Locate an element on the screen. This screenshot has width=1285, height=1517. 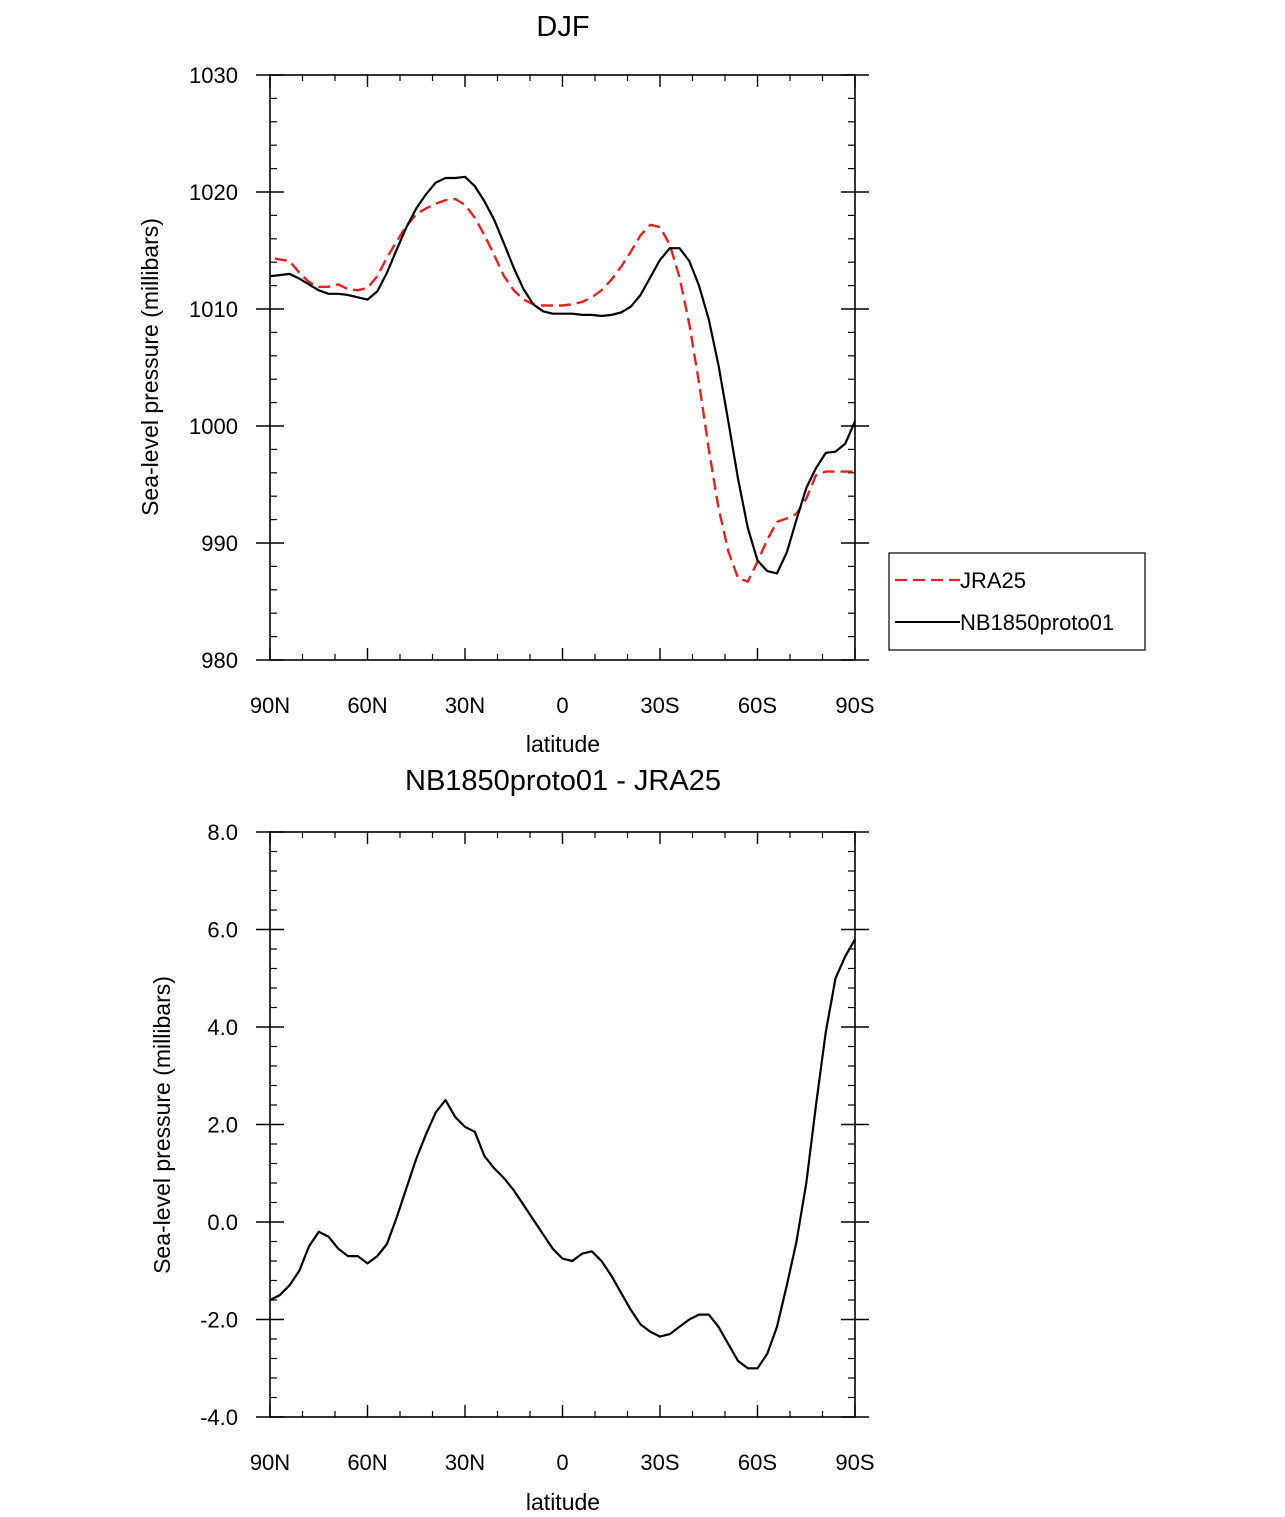
y-tick-label: 1020 is located at coordinates (213, 192).